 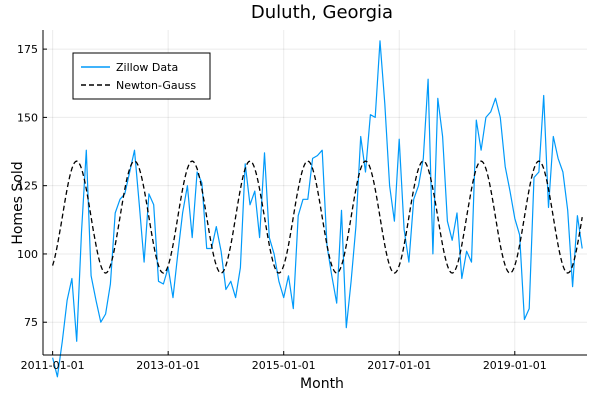 I want to click on legend-label-zillow: Zillow Data, so click(x=147, y=67).